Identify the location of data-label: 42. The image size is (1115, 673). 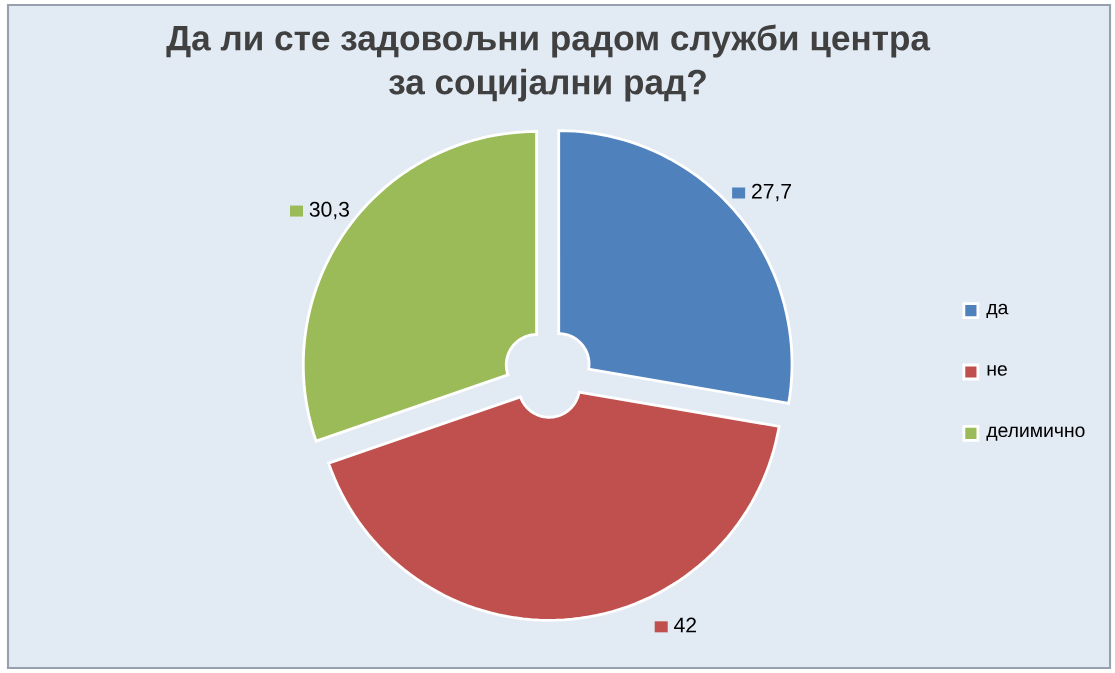
(685, 625).